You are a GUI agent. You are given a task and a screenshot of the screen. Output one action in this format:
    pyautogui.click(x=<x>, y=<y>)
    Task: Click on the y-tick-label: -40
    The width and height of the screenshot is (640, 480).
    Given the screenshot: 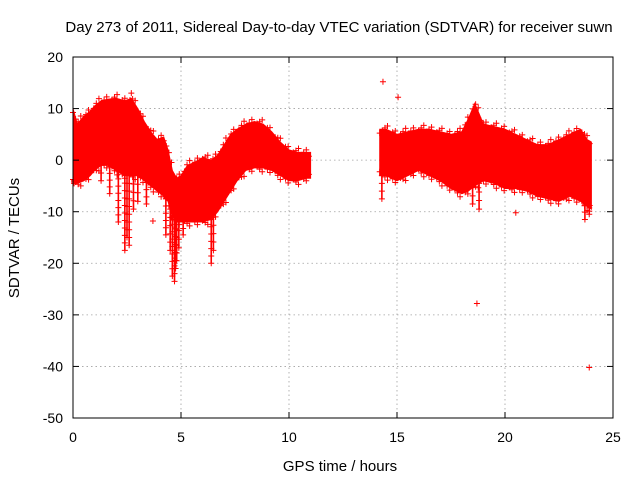 What is the action you would take?
    pyautogui.click(x=53, y=366)
    